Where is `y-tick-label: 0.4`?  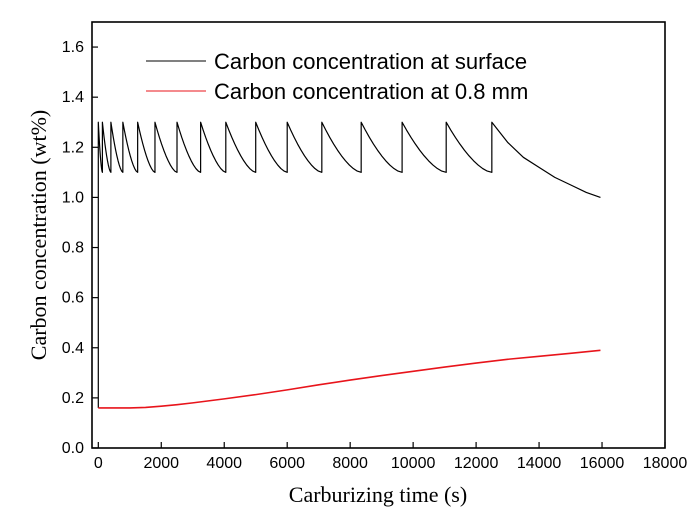 y-tick-label: 0.4 is located at coordinates (73, 348).